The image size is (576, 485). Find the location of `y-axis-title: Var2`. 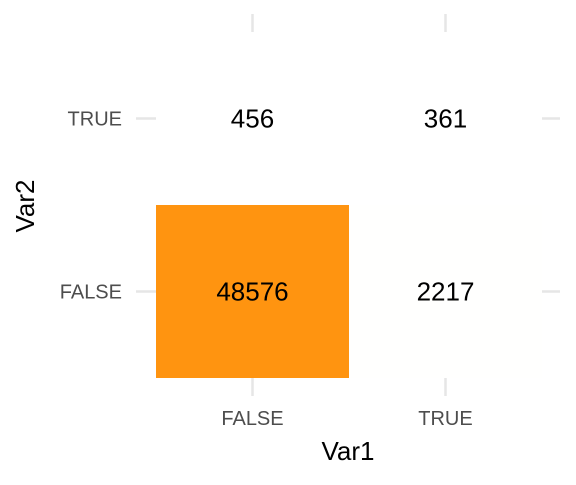

y-axis-title: Var2 is located at coordinates (25, 206).